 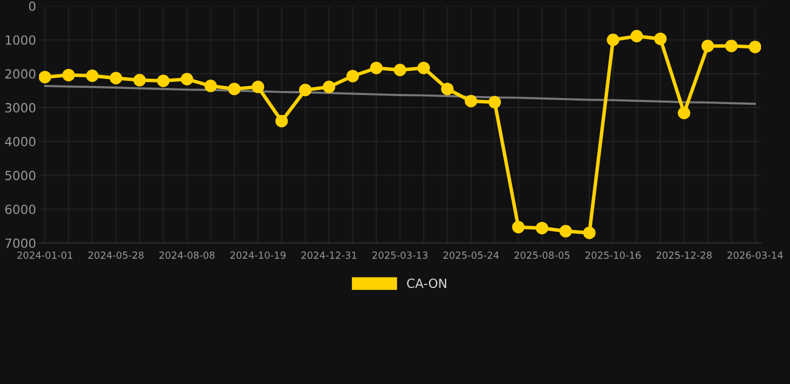 I want to click on x-tick-label: 2024-05-28, so click(x=116, y=255).